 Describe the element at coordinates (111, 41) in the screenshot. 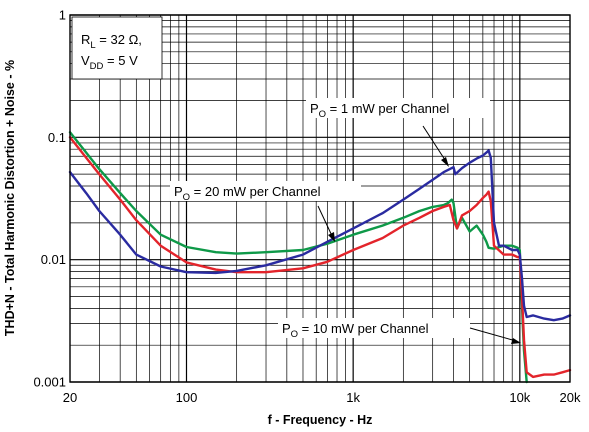

I see `load-resistance-label: RL = 32 Ω,` at that location.